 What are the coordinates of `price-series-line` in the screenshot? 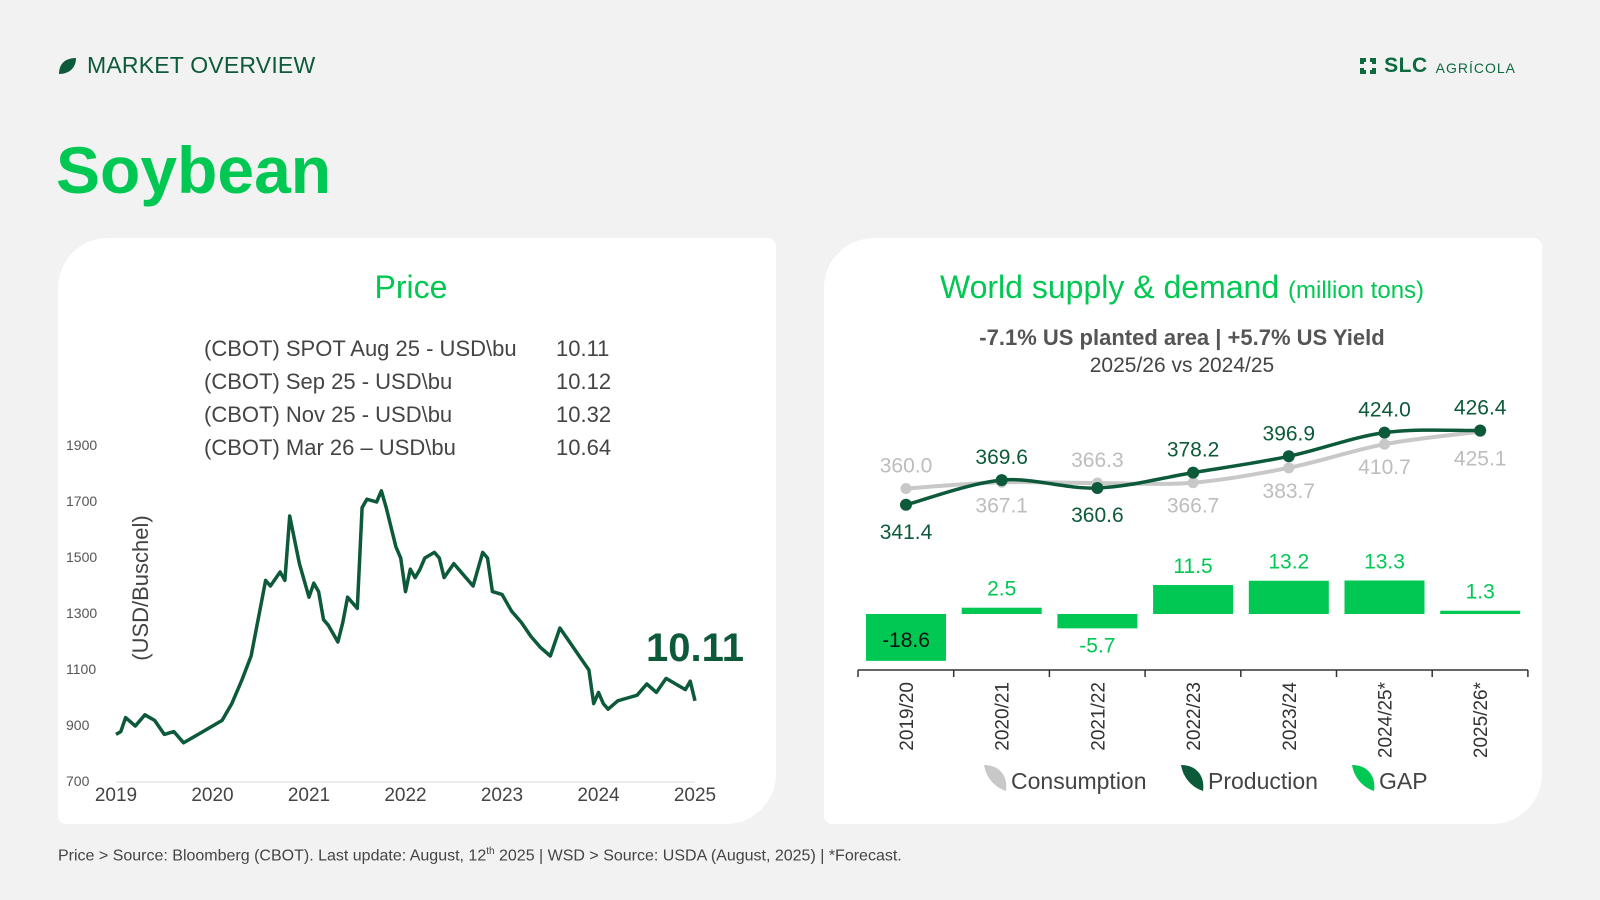 It's located at (406, 617).